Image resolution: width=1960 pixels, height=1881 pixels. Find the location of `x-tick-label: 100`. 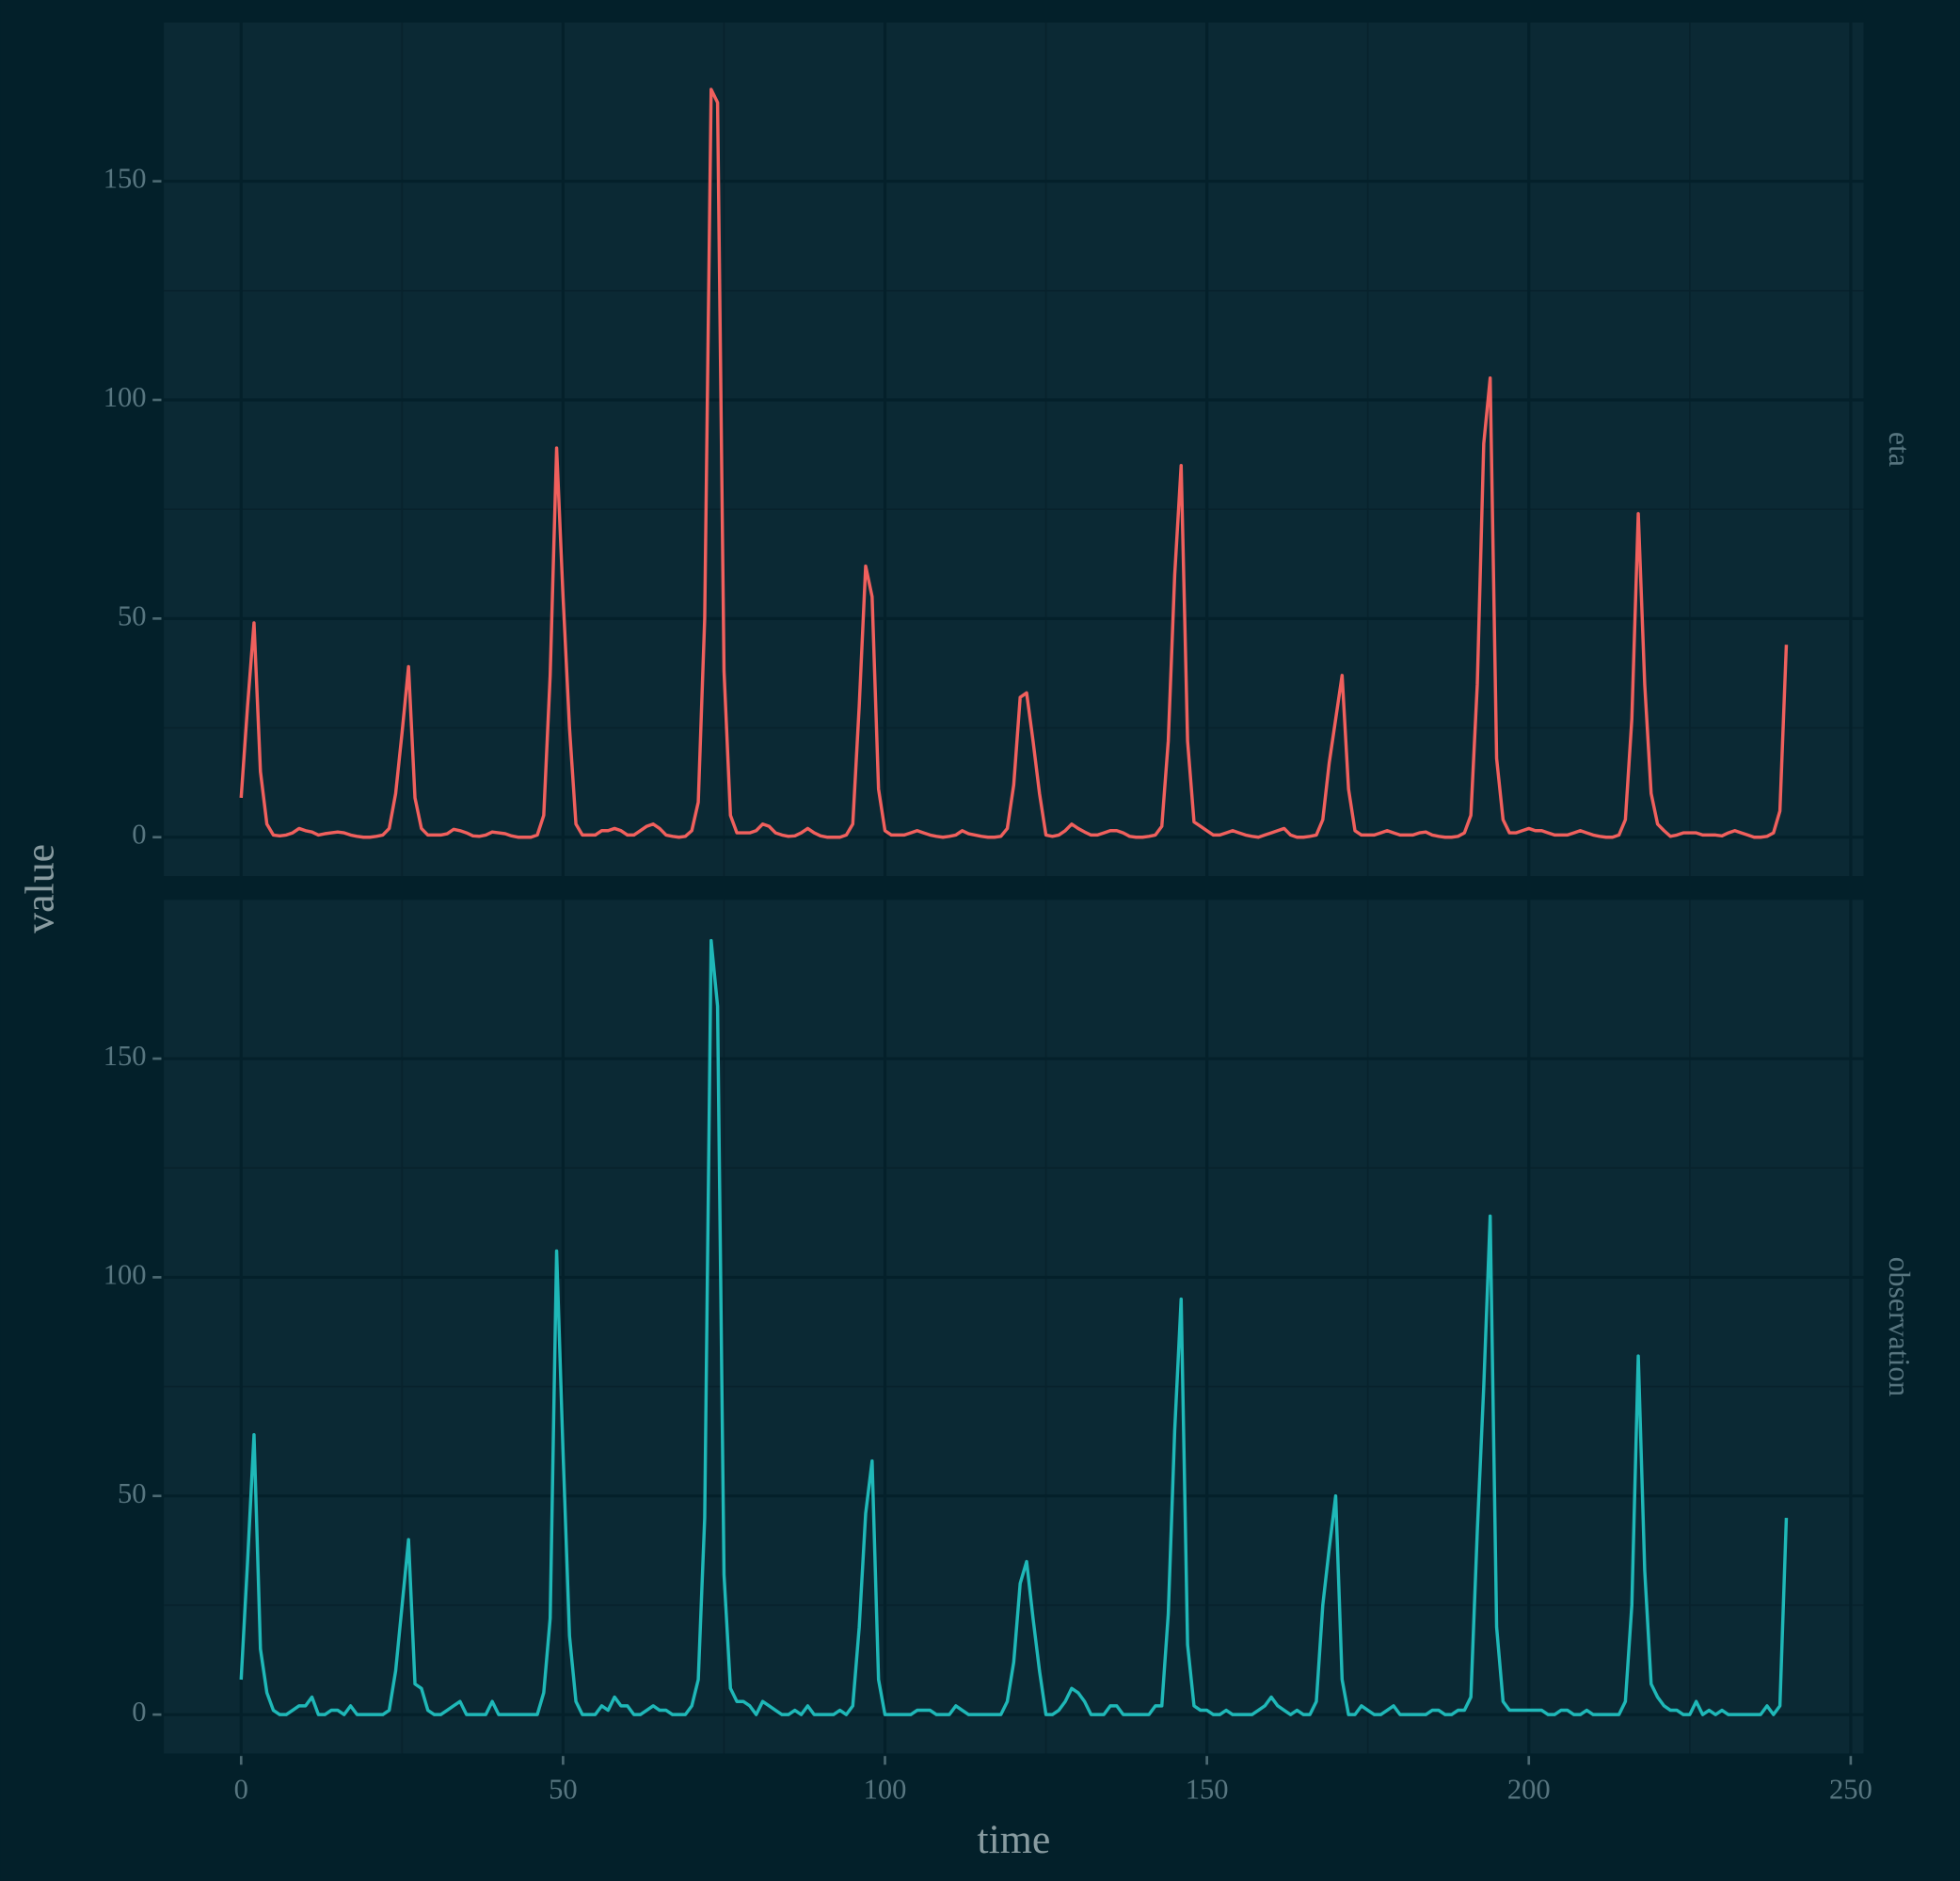

x-tick-label: 100 is located at coordinates (885, 1790).